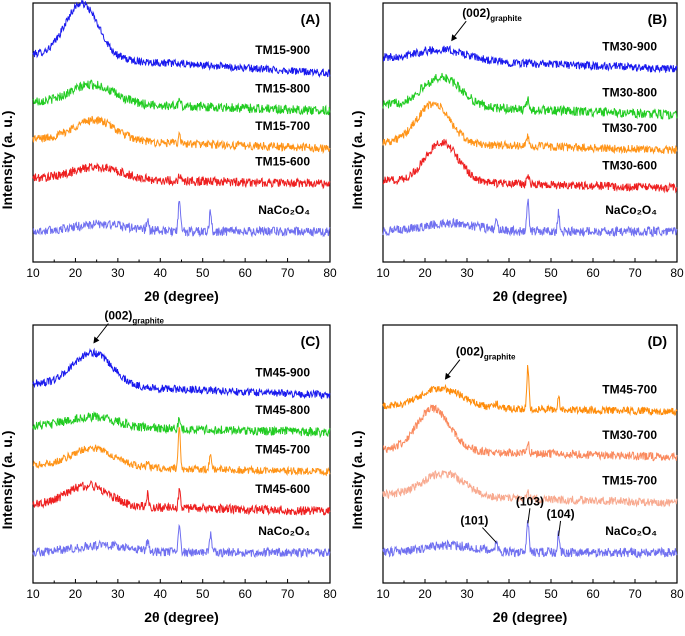 The width and height of the screenshot is (685, 636). Describe the element at coordinates (657, 19) in the screenshot. I see `panel-label: (B)` at that location.